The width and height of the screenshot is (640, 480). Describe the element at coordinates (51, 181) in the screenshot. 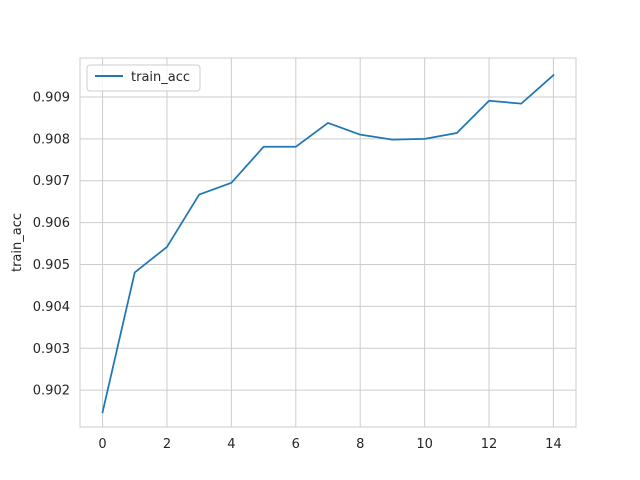

I see `y-tick-label: 0.907` at that location.